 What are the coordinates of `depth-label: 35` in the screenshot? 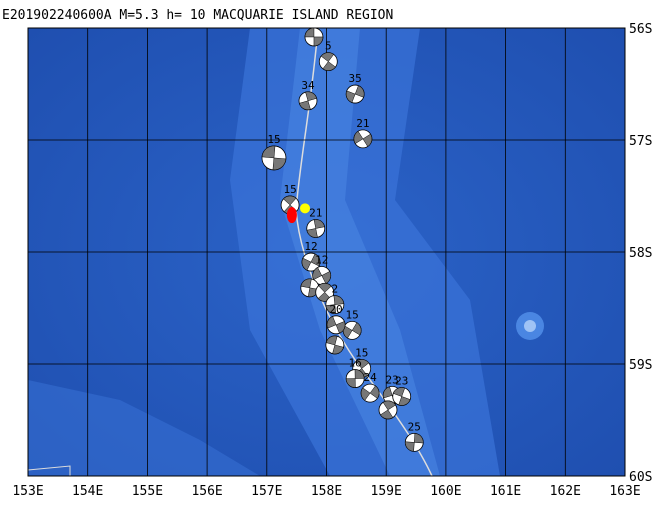 It's located at (355, 78).